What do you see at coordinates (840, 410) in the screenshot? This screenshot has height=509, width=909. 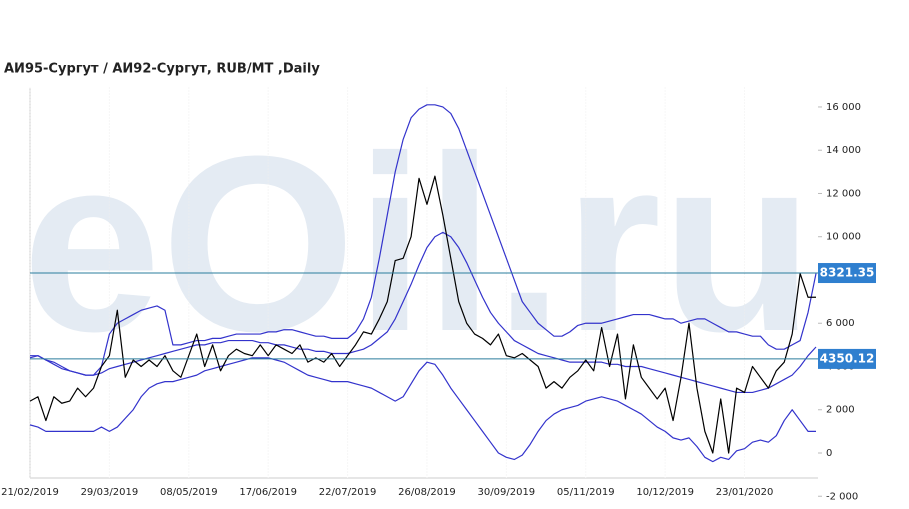 I see `y-tick-label: 2 000` at bounding box center [840, 410].